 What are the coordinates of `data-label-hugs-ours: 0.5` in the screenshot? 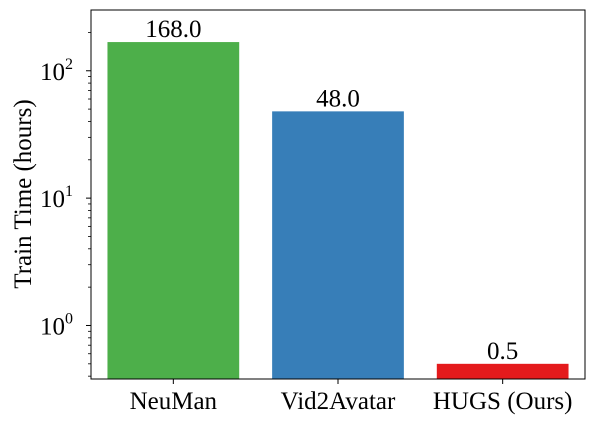 It's located at (502, 351).